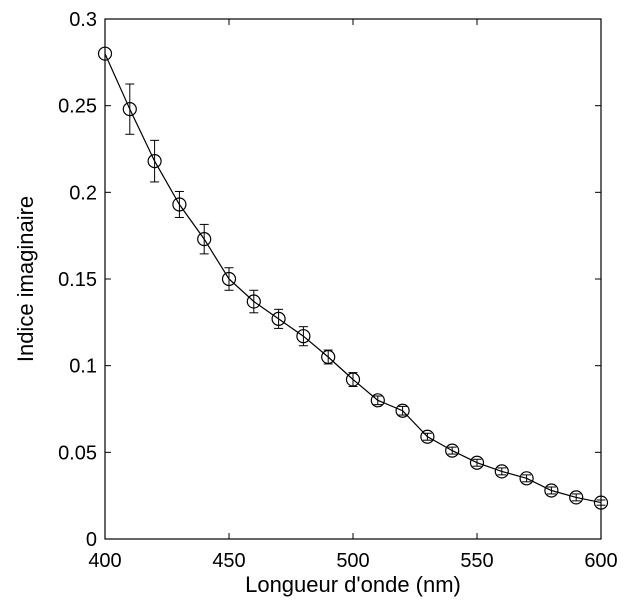 This screenshot has height=605, width=641. What do you see at coordinates (77, 453) in the screenshot?
I see `y-tick-label: 0.05` at bounding box center [77, 453].